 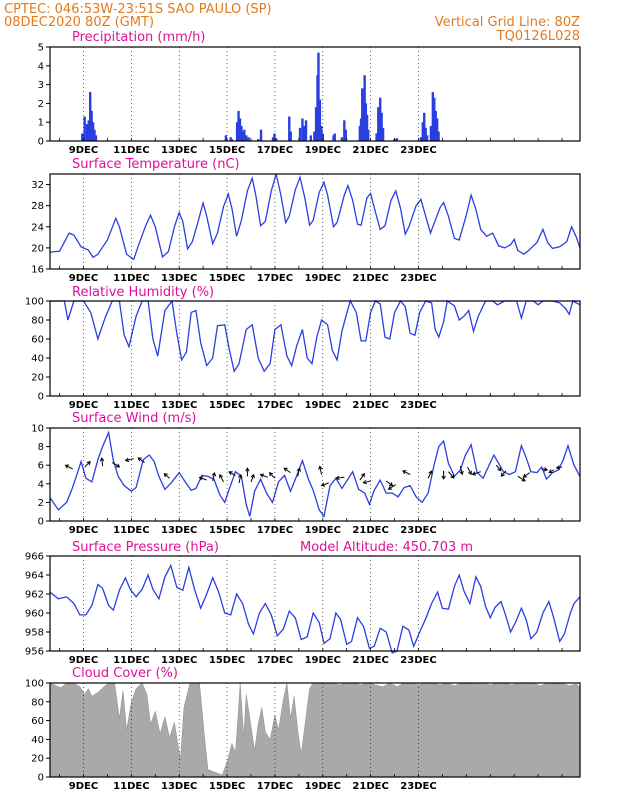 I want to click on y-tick-label: 80, so click(x=37, y=321).